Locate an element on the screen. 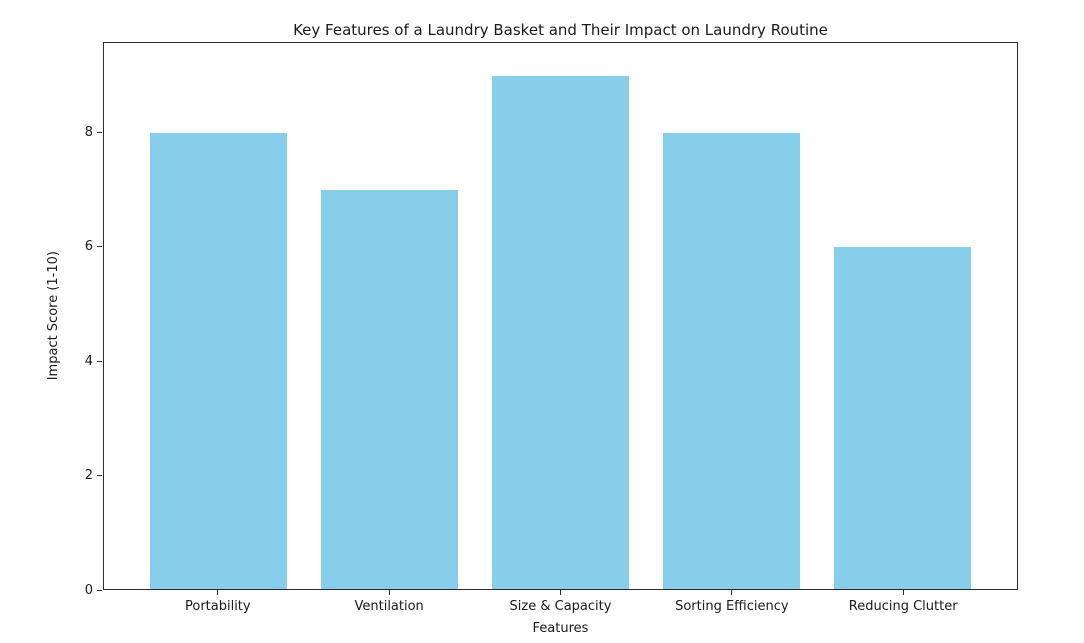 Image resolution: width=1084 pixels, height=643 pixels. y-tick-label: 0 is located at coordinates (88, 590).